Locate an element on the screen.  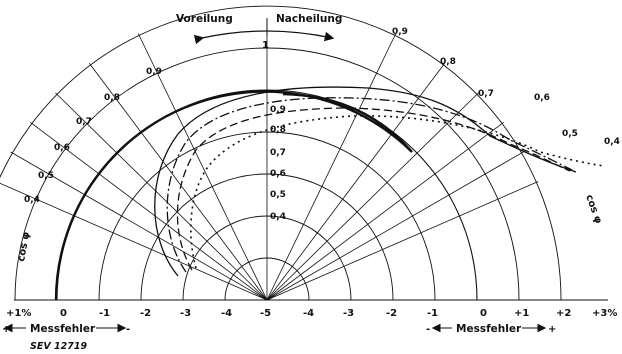
right-caption-minus: - is located at coordinates (428, 329).